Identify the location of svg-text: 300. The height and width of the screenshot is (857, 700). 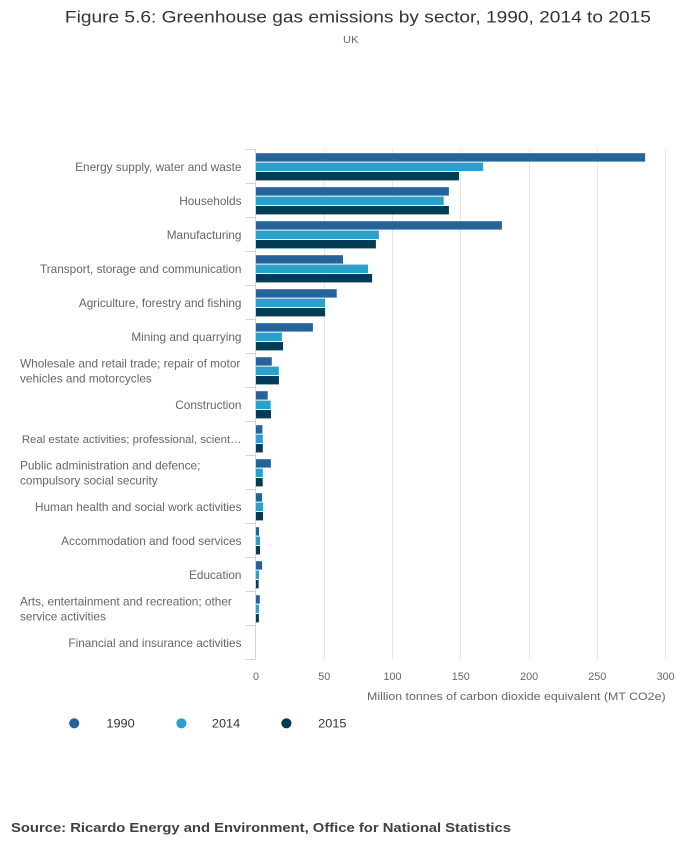
(666, 677).